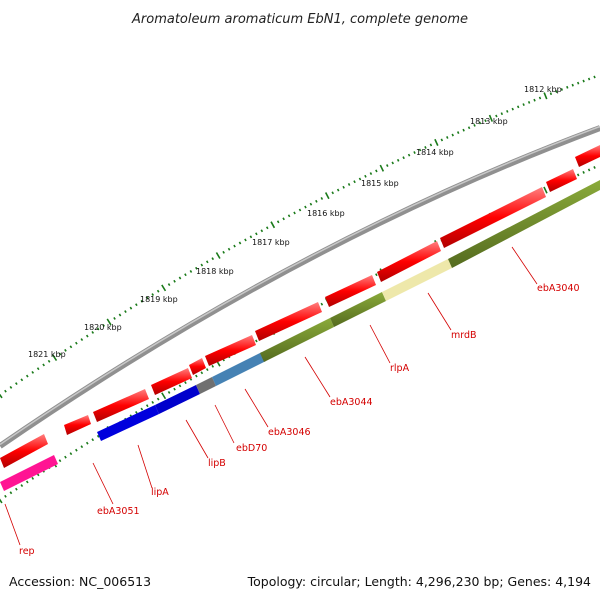  What do you see at coordinates (215, 271) in the screenshot?
I see `ruler-label: 1818 kbp` at bounding box center [215, 271].